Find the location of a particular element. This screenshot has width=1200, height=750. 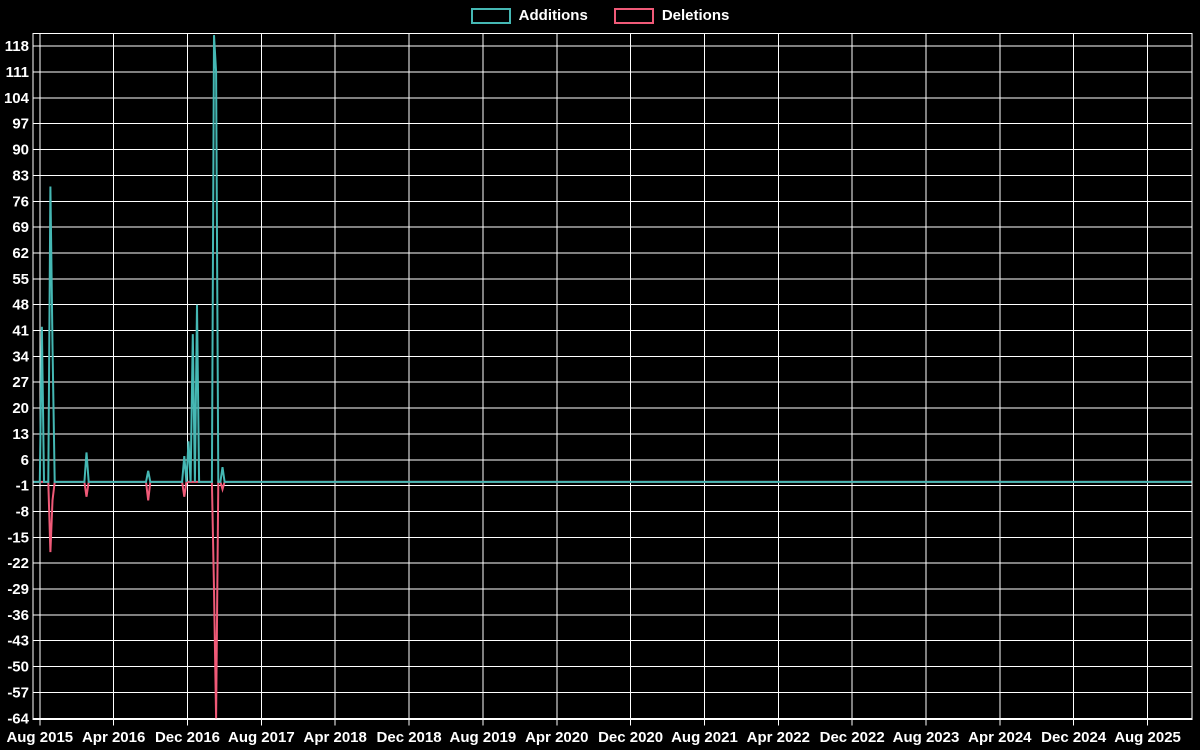

x-tick-label: Aug 2025 is located at coordinates (1147, 737).